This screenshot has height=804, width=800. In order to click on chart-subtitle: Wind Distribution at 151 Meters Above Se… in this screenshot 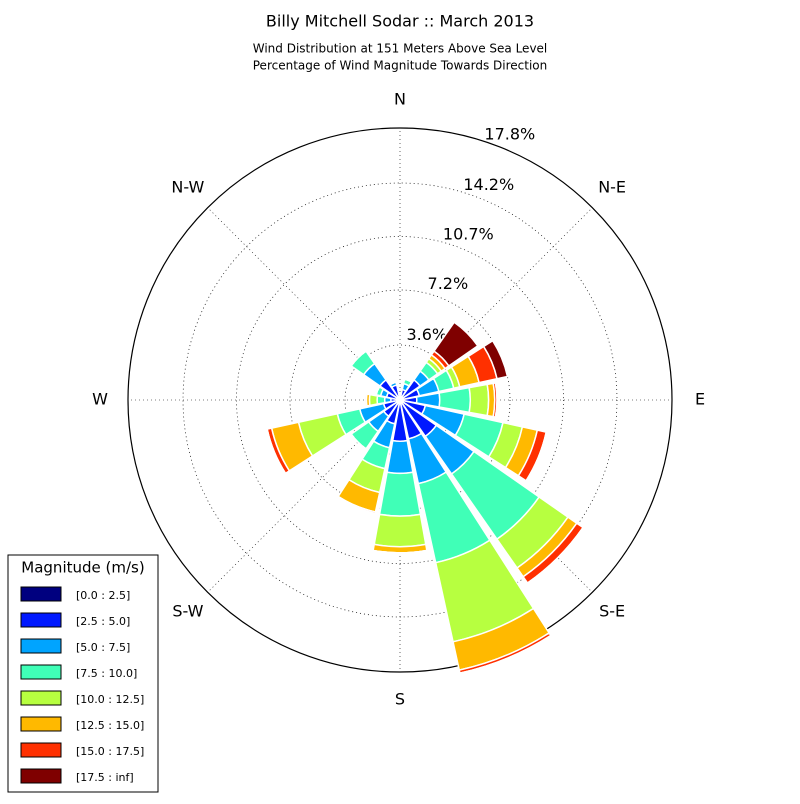, I will do `click(400, 49)`.